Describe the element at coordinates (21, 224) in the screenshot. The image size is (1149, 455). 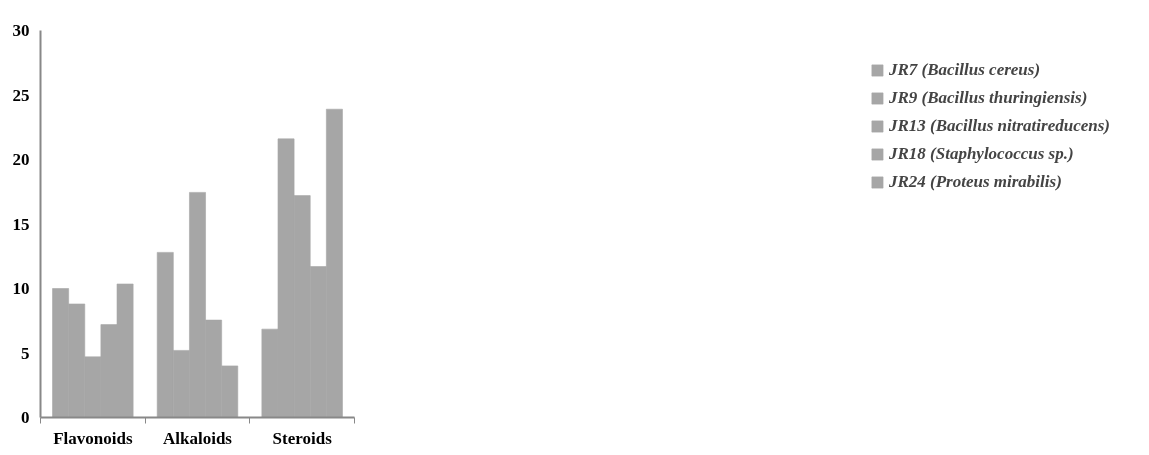
I see `y-tick-label: 15` at that location.